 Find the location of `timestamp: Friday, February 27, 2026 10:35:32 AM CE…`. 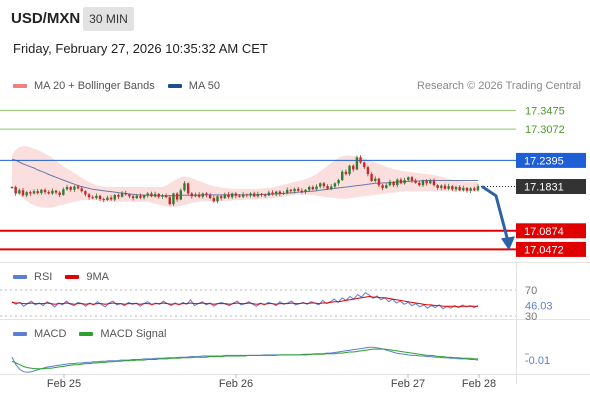

timestamp: Friday, February 27, 2026 10:35:32 AM CE… is located at coordinates (140, 48).